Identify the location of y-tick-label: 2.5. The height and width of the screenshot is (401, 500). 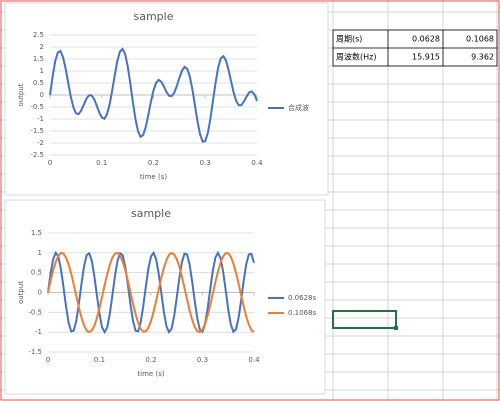
(38, 35).